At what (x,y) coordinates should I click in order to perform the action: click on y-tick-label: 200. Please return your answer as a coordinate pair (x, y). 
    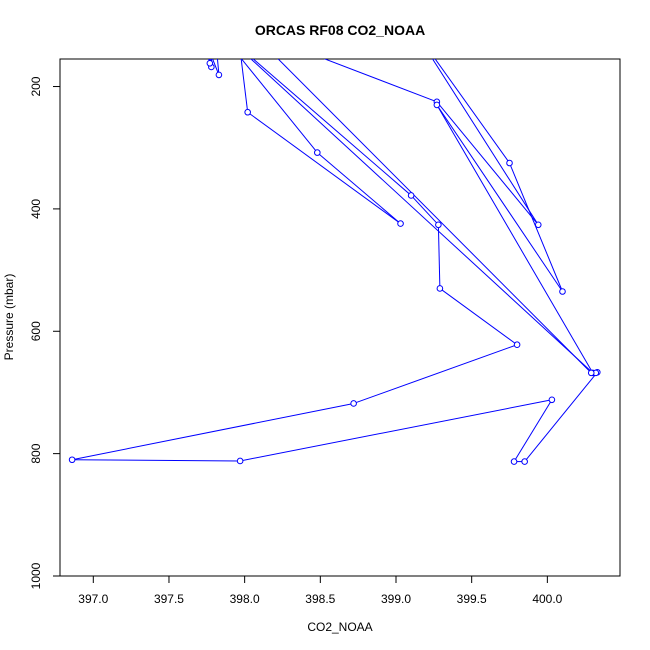
    Looking at the image, I should click on (36, 86).